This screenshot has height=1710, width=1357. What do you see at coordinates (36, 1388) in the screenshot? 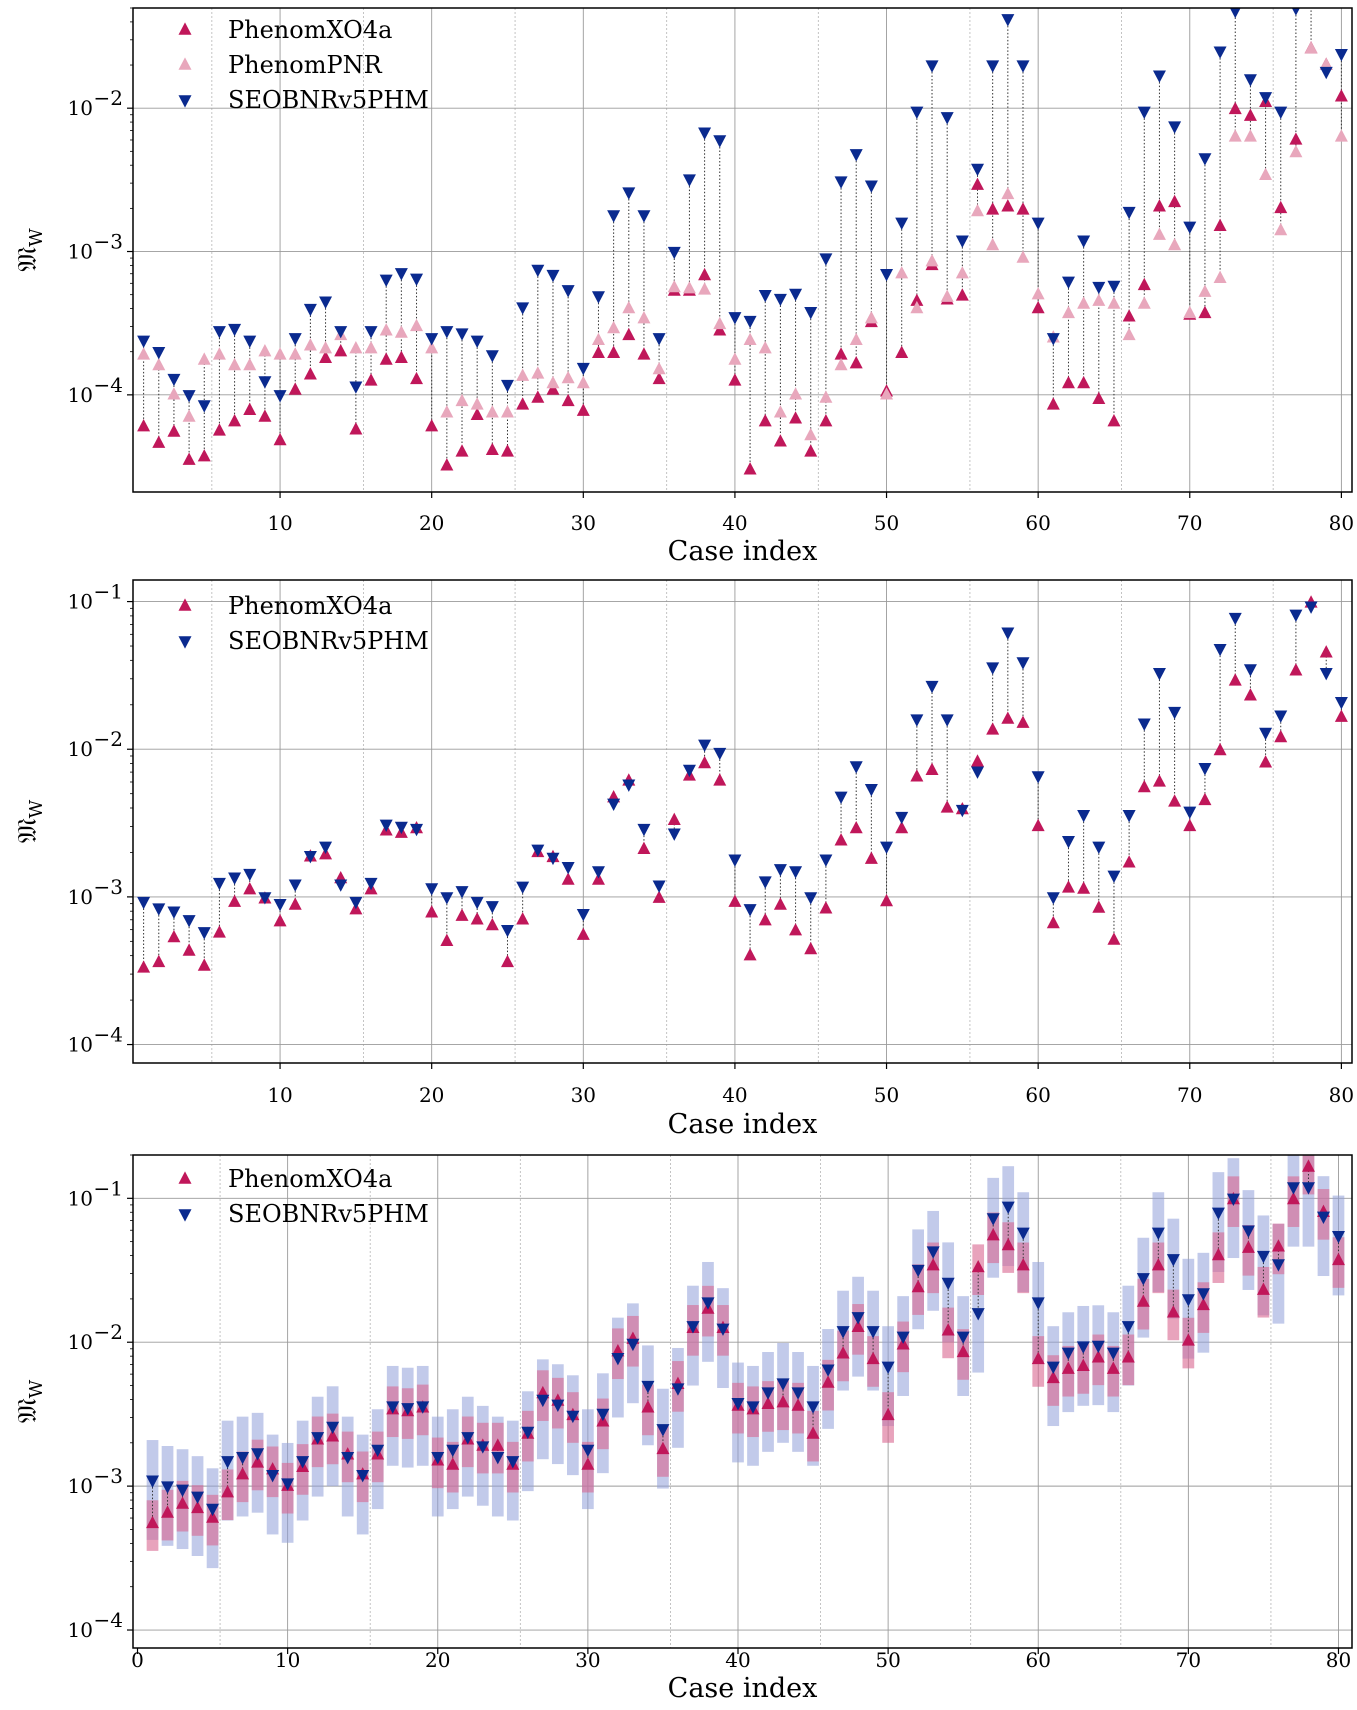
I see `y-axis-label-sub: W` at bounding box center [36, 1388].